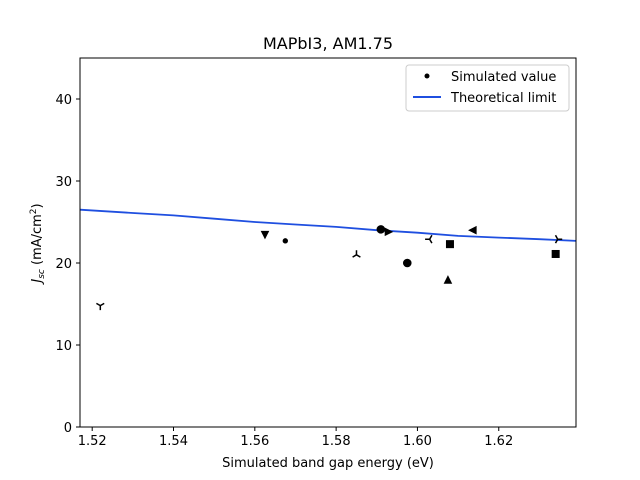 The width and height of the screenshot is (640, 480). Describe the element at coordinates (63, 264) in the screenshot. I see `y-tick-label: 20` at that location.